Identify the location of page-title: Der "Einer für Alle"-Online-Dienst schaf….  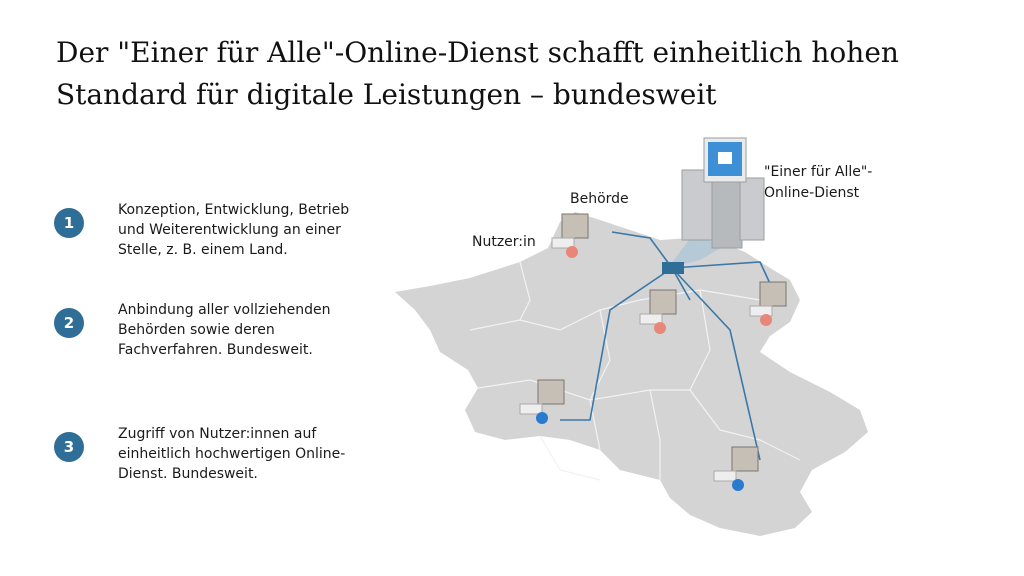
(477, 73).